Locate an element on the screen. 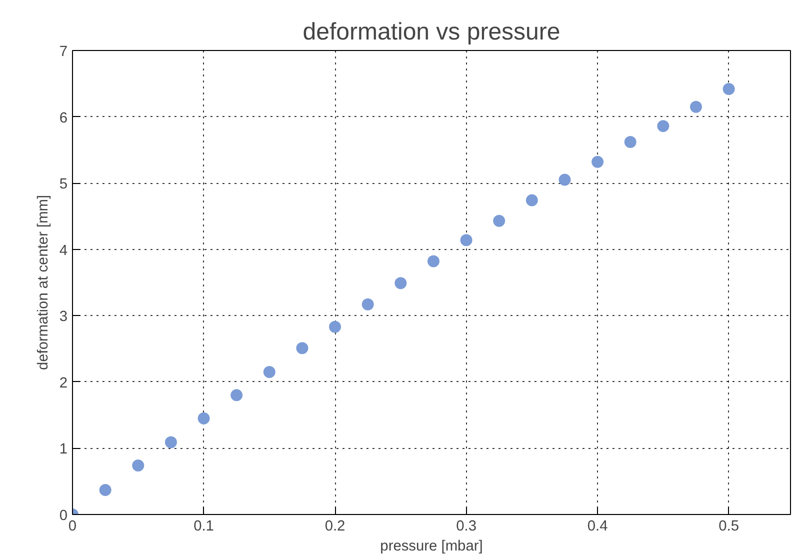  y-tick-label: 6 is located at coordinates (63, 118).